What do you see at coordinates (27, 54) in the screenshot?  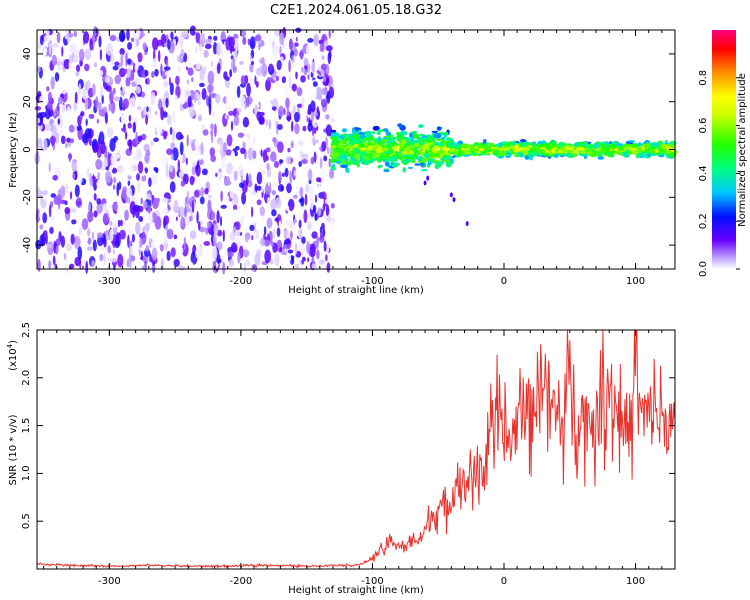 I see `y-tick-label: 40` at bounding box center [27, 54].